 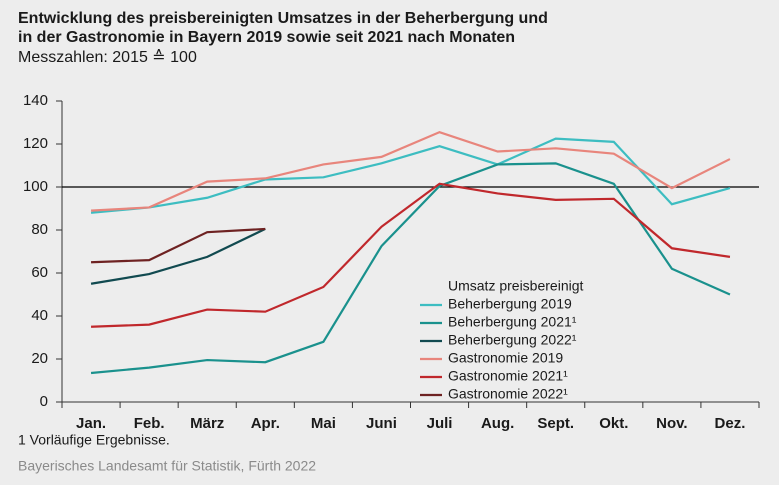 What do you see at coordinates (265, 423) in the screenshot?
I see `x-tick-label: Apr.` at bounding box center [265, 423].